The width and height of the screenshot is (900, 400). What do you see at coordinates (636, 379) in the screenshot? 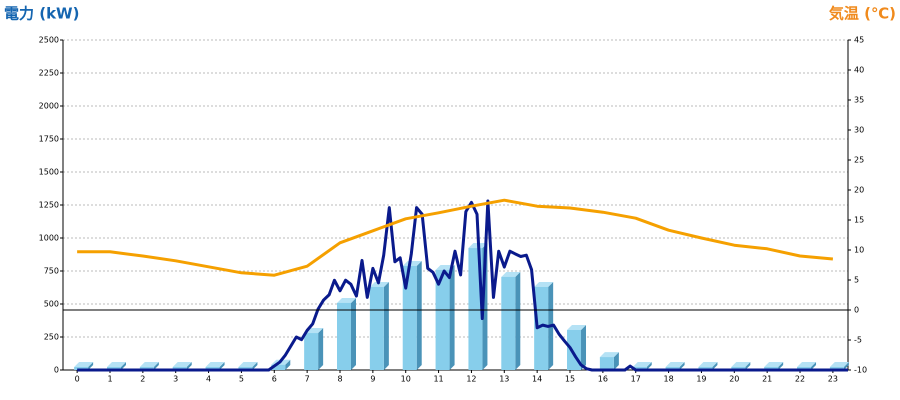
I see `x-tick-label: 17` at bounding box center [636, 379].